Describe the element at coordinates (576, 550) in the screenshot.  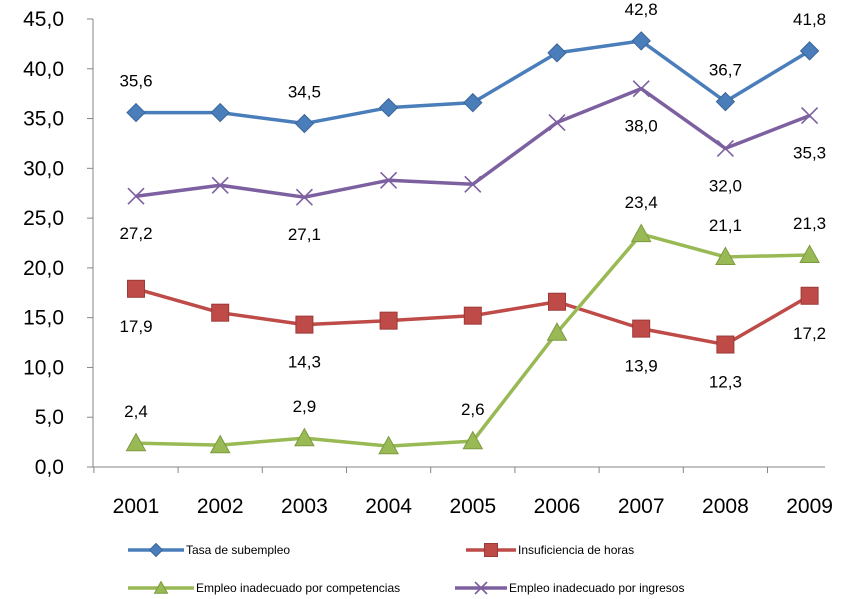
I see `legend-label: Insuficiencia de horas` at that location.